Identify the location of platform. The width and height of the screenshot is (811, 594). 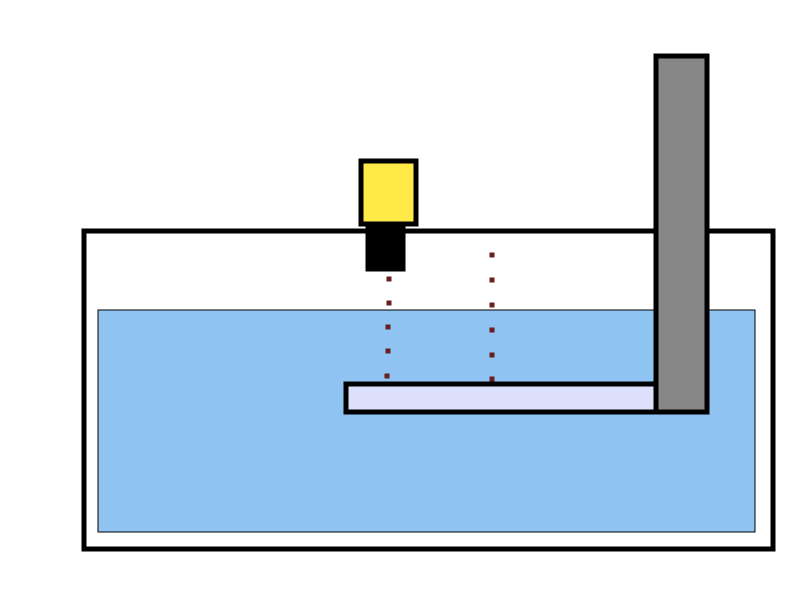
(502, 398).